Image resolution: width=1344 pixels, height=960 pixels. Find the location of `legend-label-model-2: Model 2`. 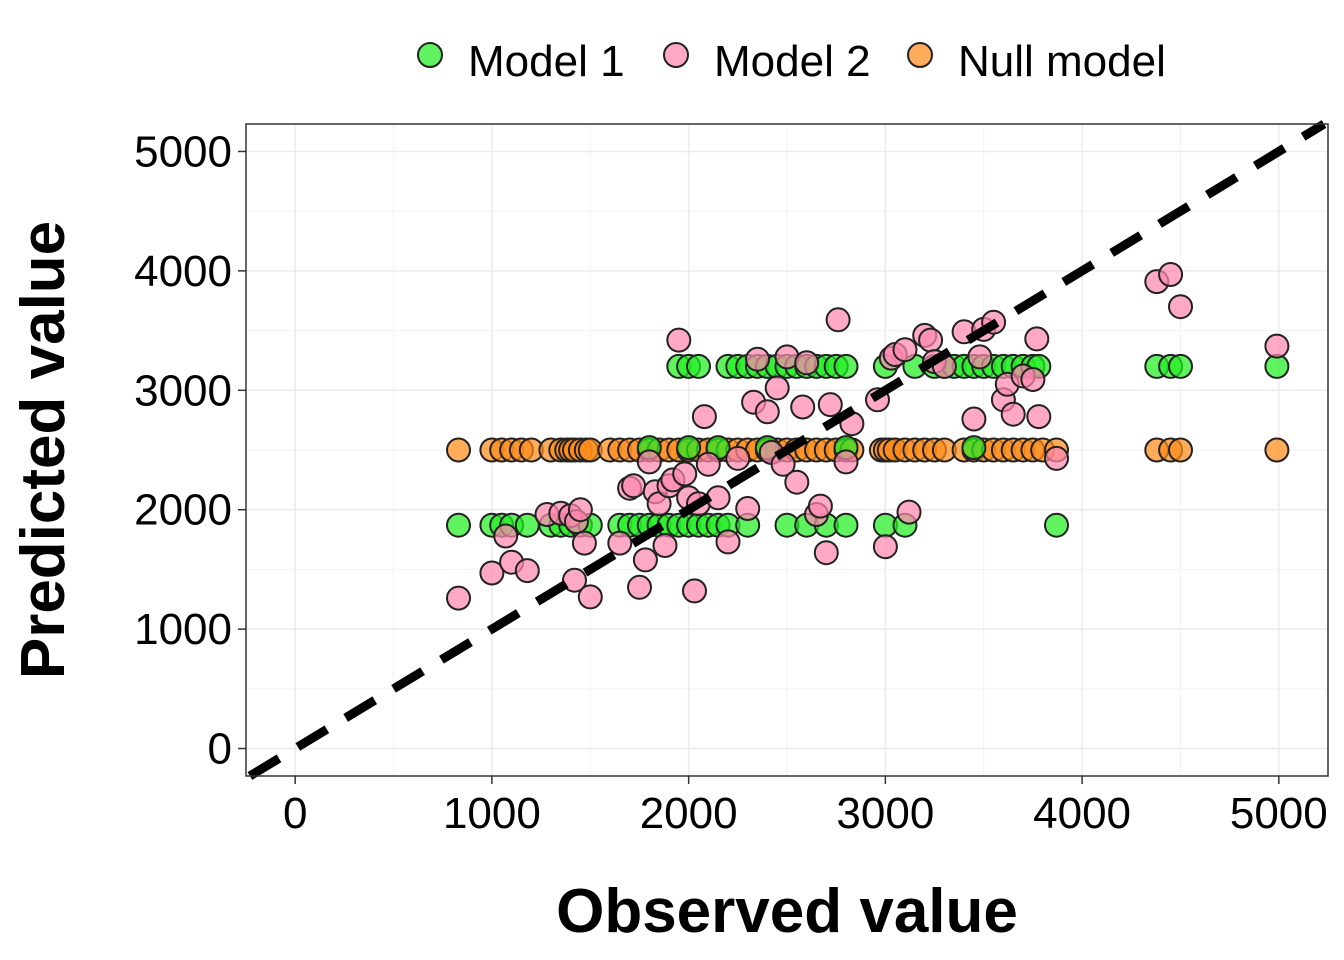

legend-label-model-2: Model 2 is located at coordinates (792, 61).